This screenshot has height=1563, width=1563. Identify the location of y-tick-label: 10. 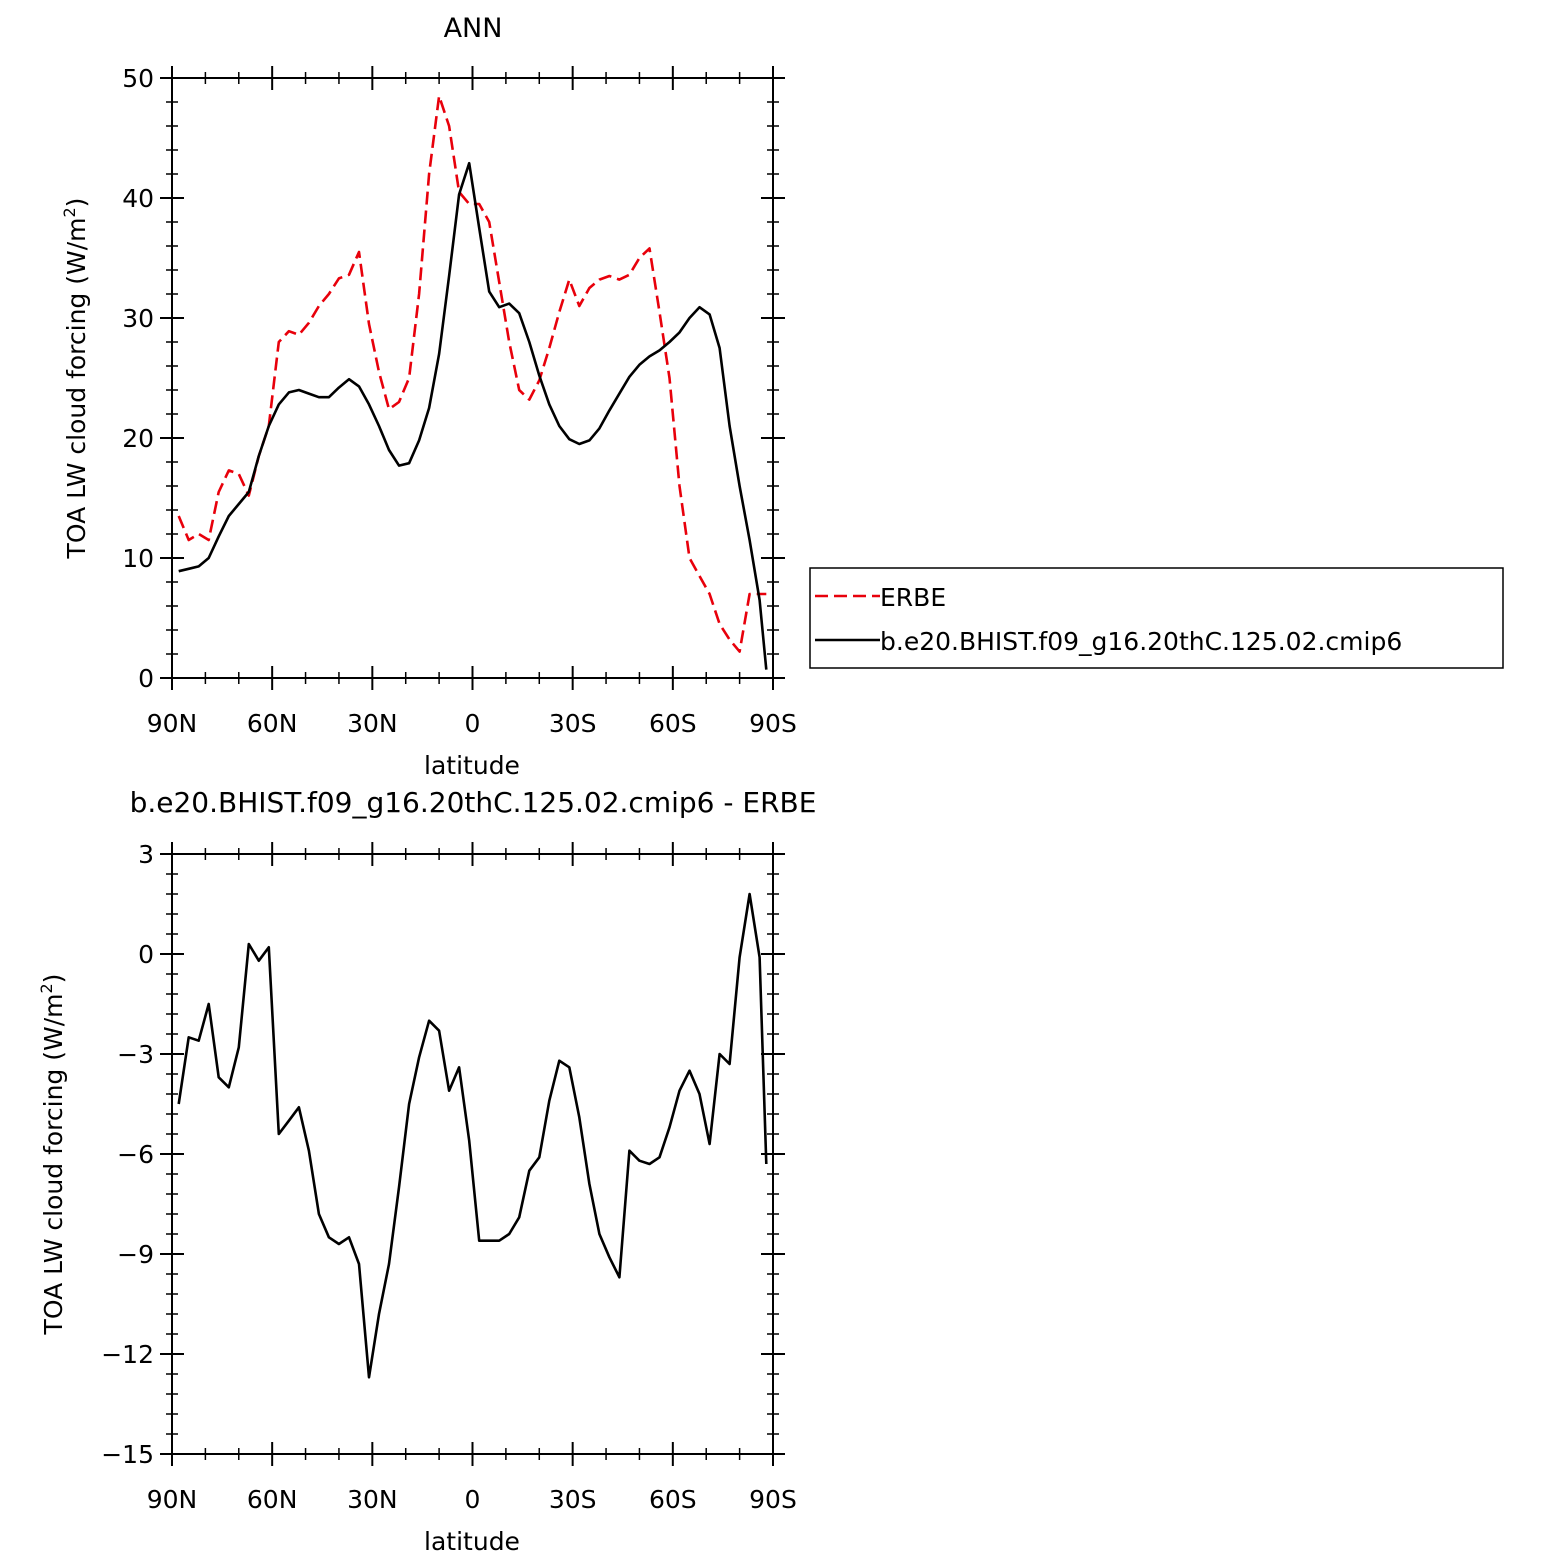
(138, 558).